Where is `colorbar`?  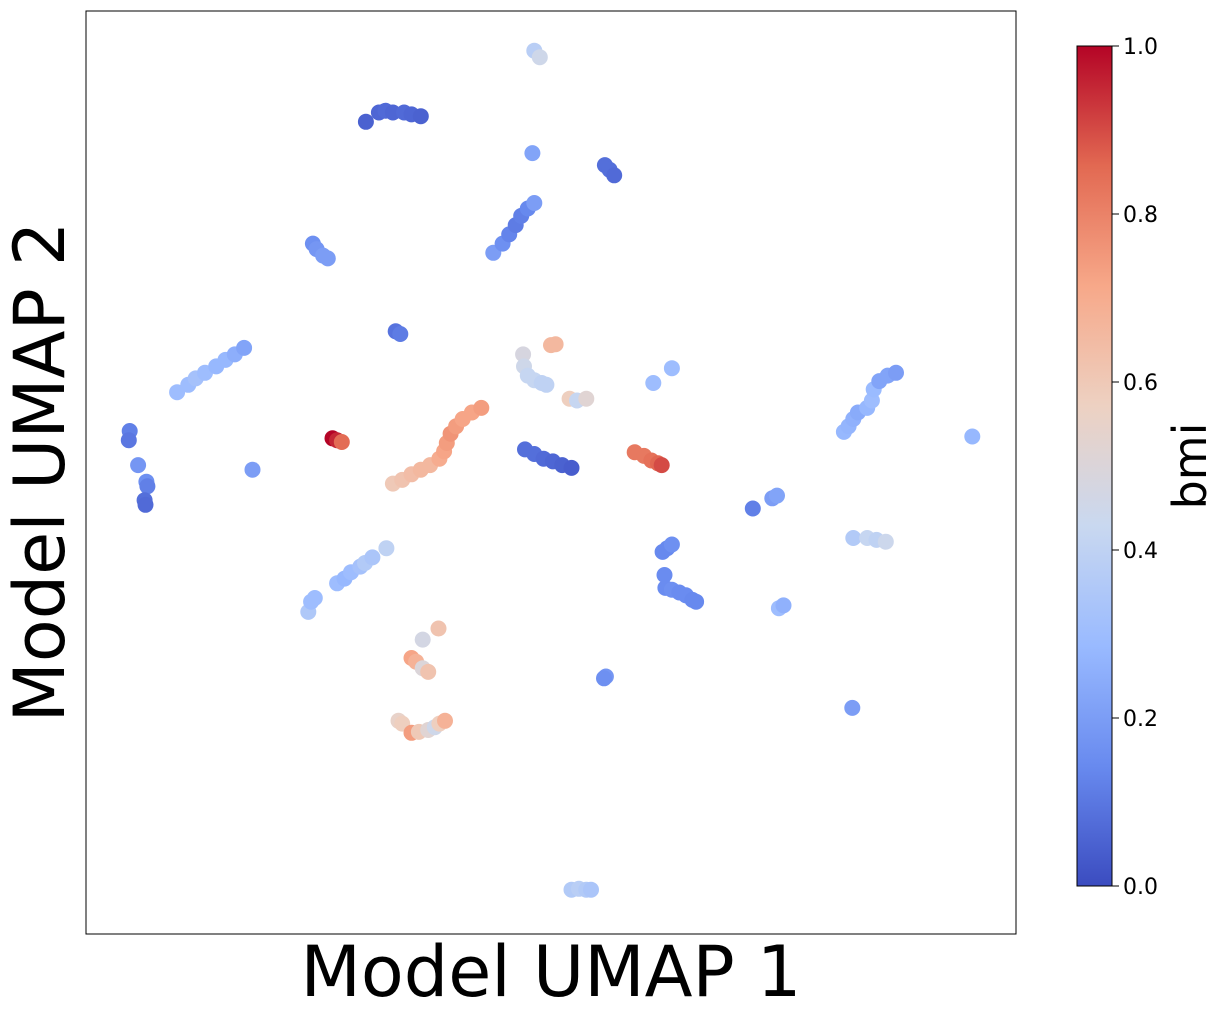 colorbar is located at coordinates (1094, 466).